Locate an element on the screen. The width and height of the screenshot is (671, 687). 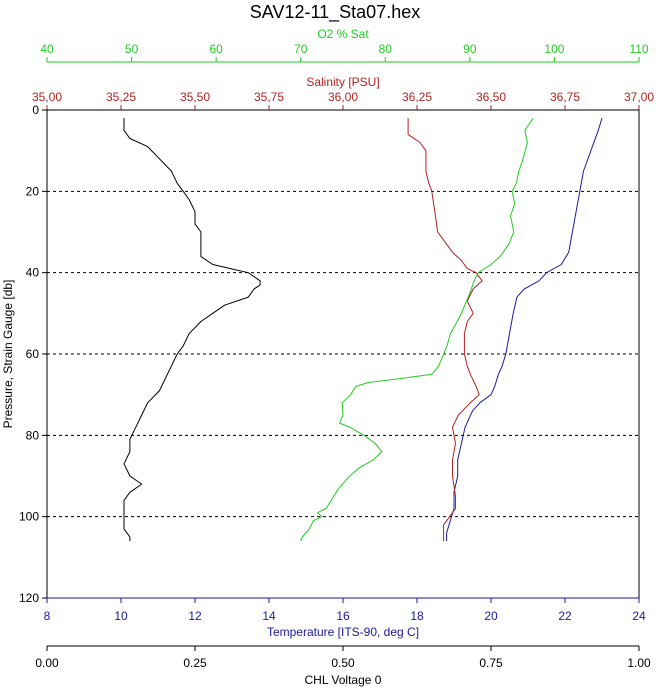
temperature-tick-label: 22 is located at coordinates (565, 616).